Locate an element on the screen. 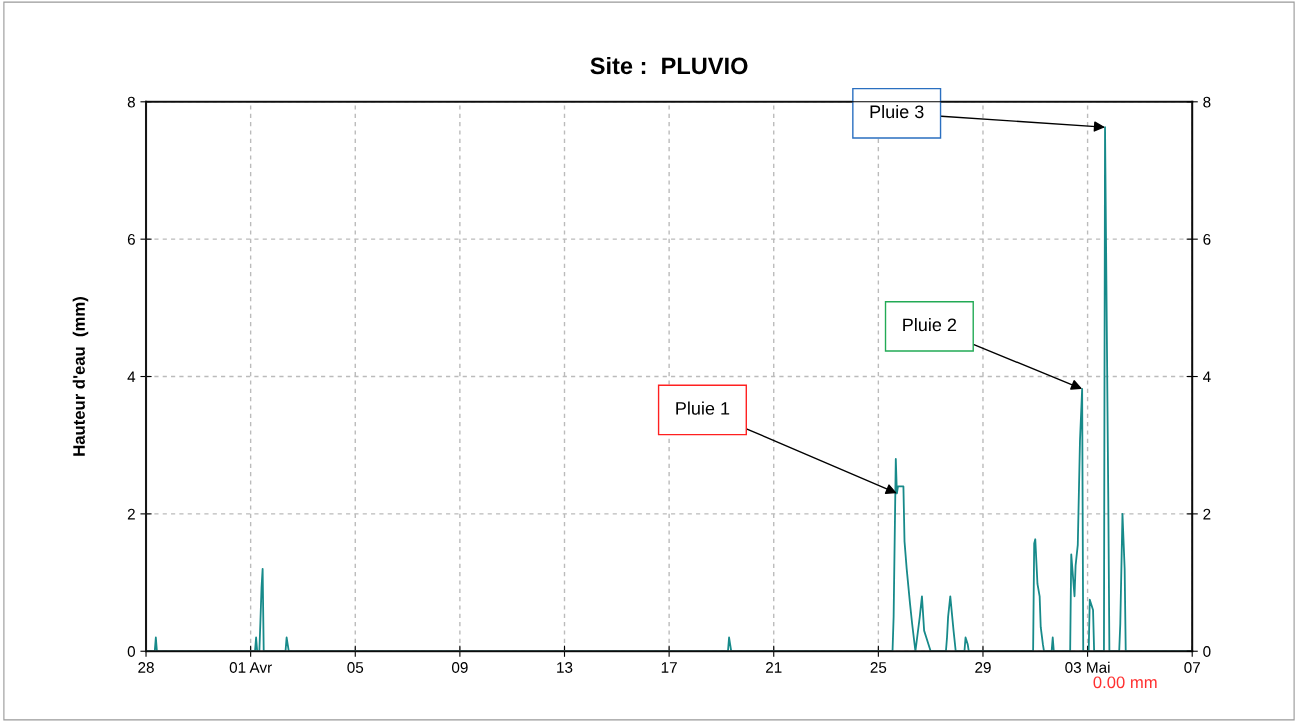  x-tick-label: 28 is located at coordinates (146, 667).